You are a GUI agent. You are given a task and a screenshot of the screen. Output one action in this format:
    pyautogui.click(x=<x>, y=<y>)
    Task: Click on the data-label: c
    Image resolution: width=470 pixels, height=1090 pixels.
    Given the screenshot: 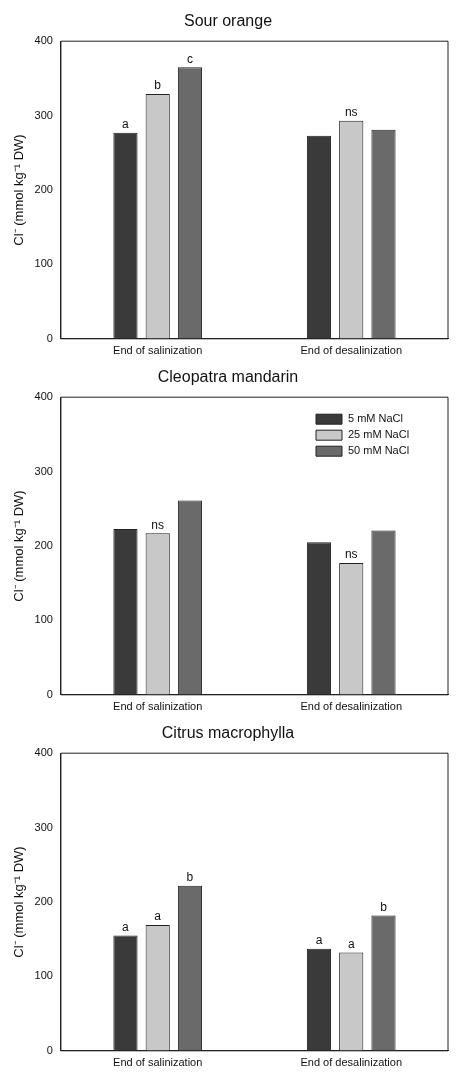 What is the action you would take?
    pyautogui.click(x=189, y=58)
    